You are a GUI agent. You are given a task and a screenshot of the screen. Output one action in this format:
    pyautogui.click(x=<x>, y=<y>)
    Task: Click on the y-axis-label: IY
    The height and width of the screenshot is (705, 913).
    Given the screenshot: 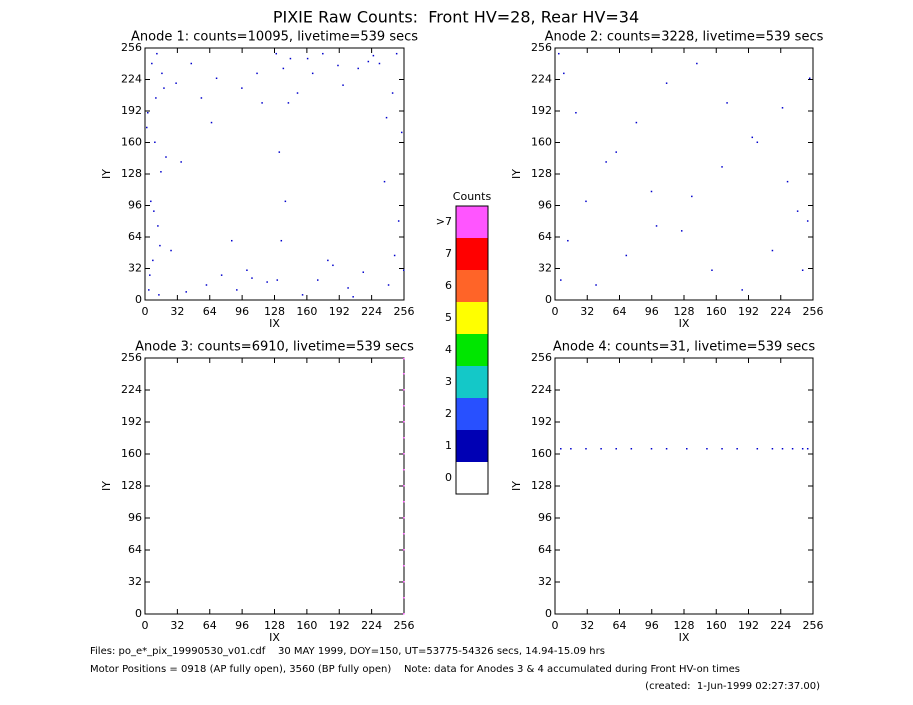 What is the action you would take?
    pyautogui.click(x=516, y=174)
    